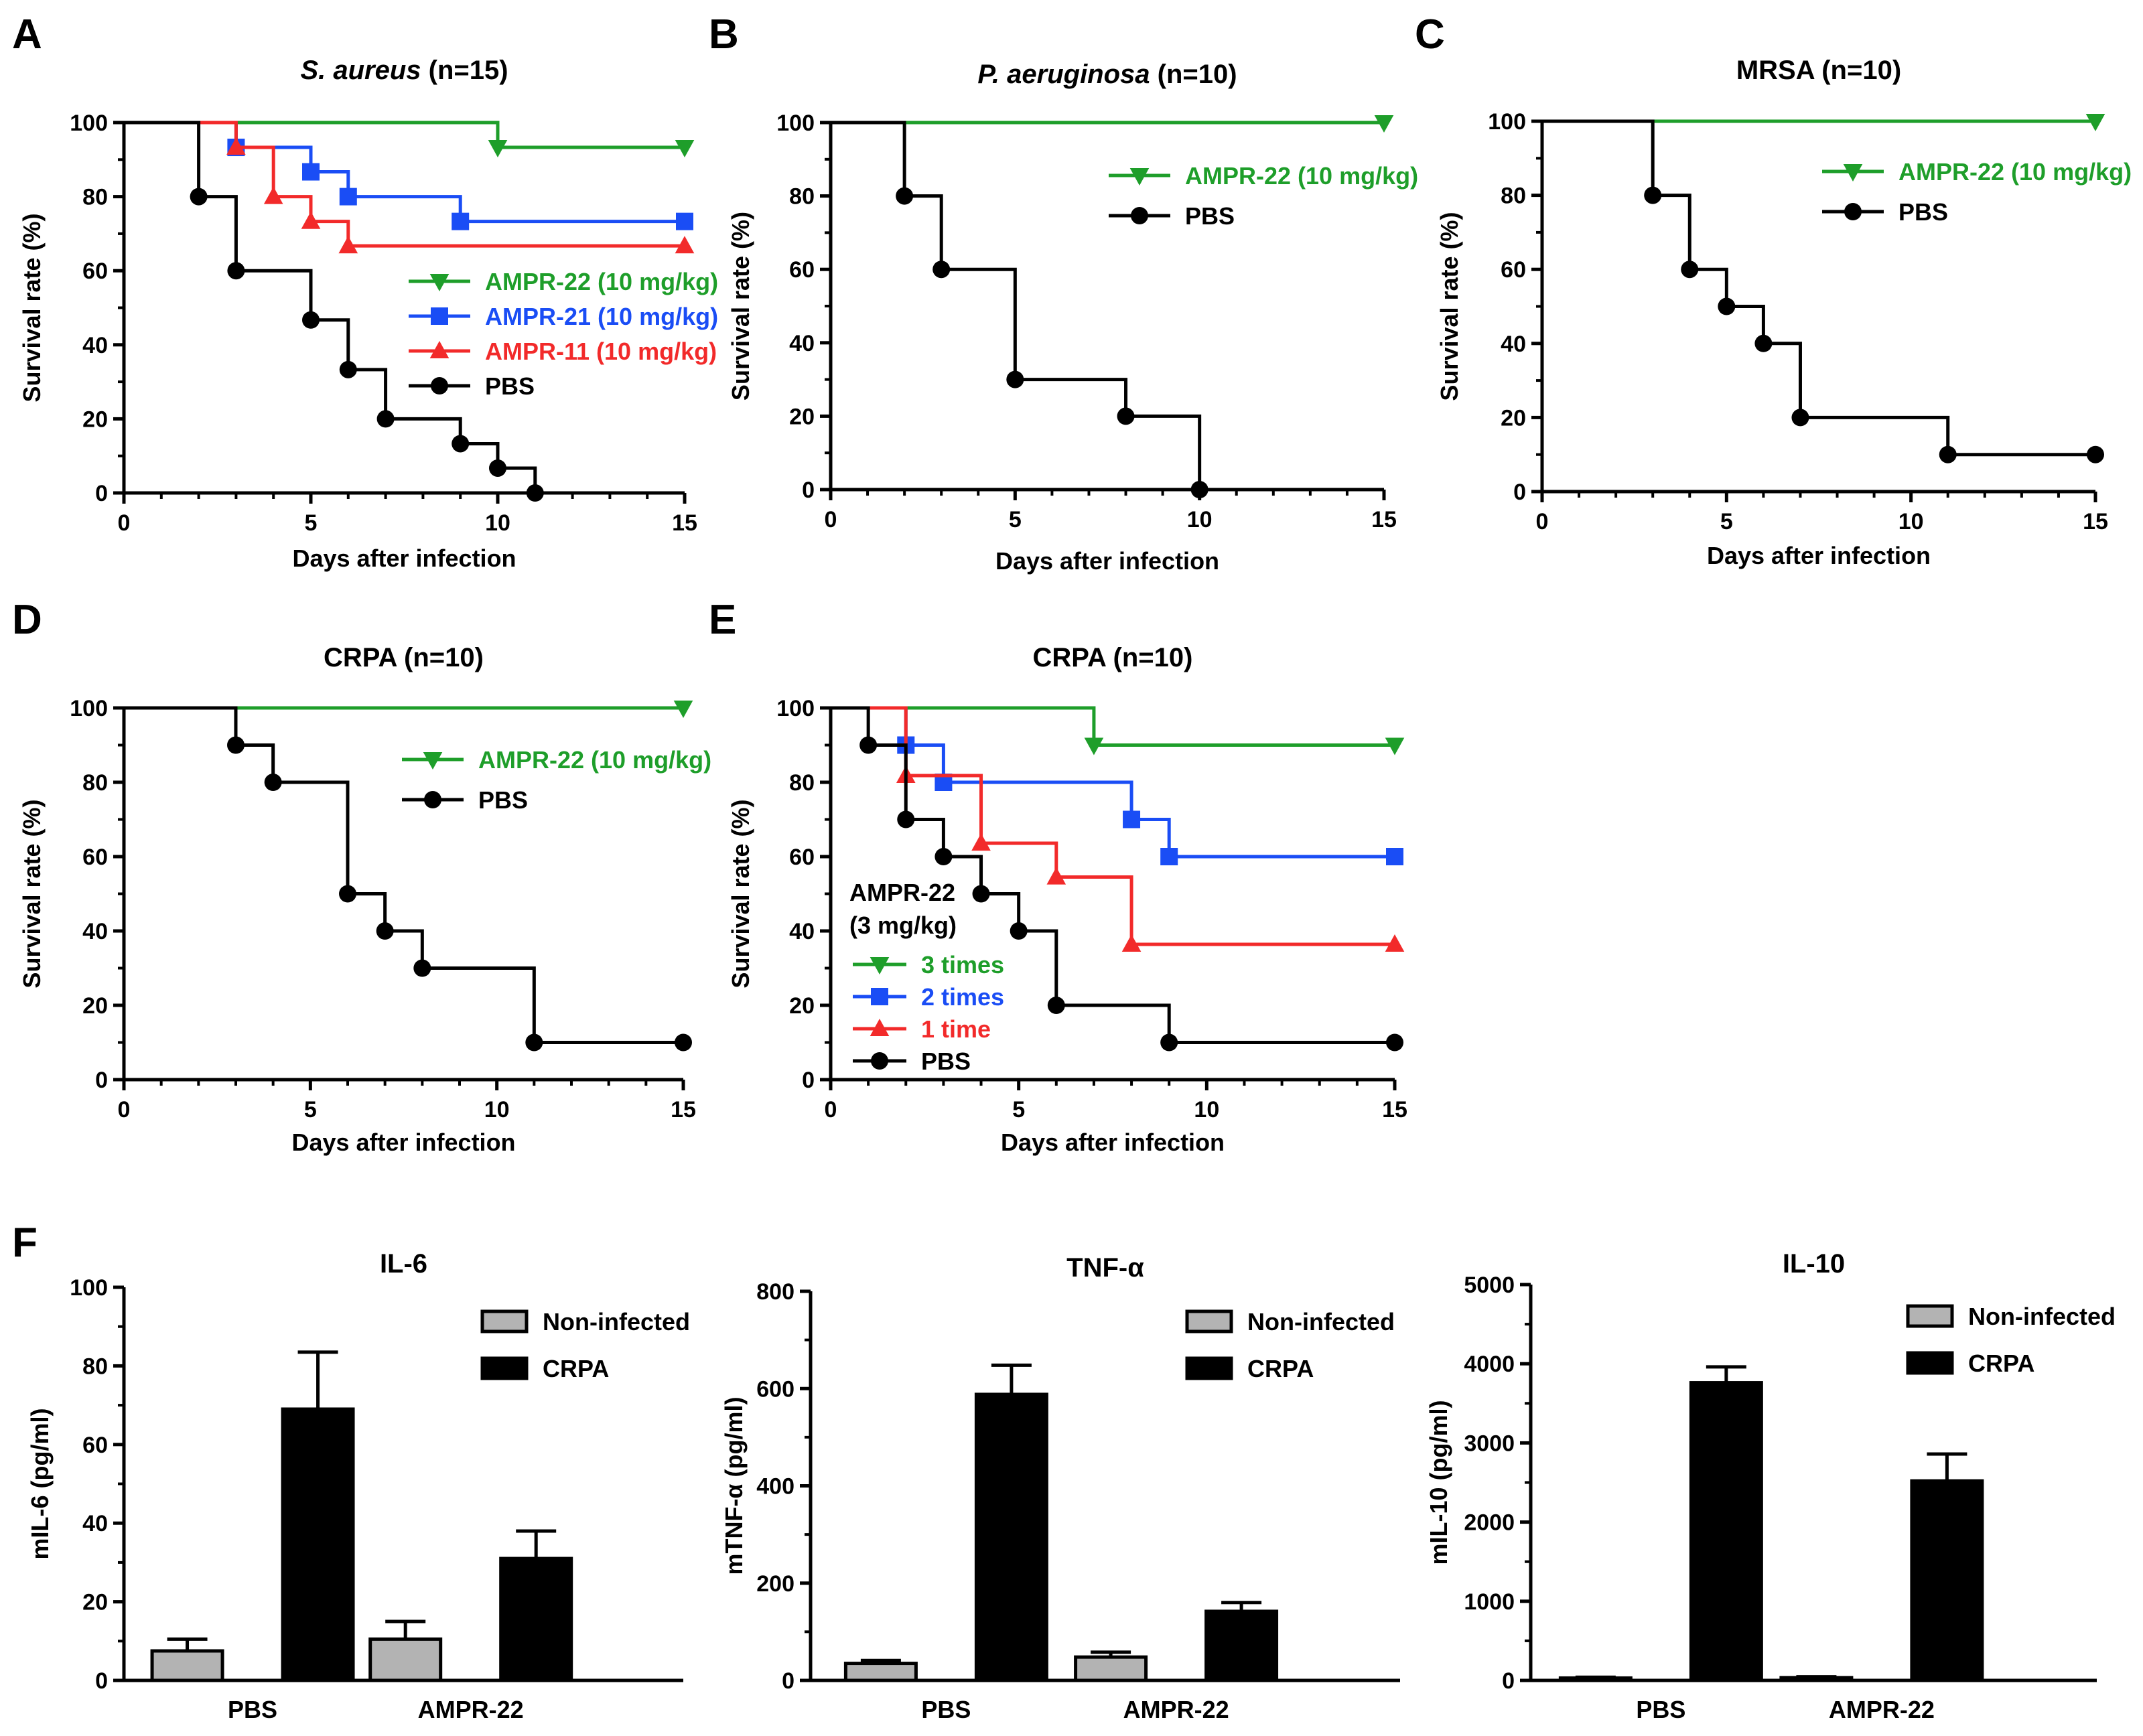 The height and width of the screenshot is (1736, 2143). I want to click on y-tick-label-b: 20, so click(802, 416).